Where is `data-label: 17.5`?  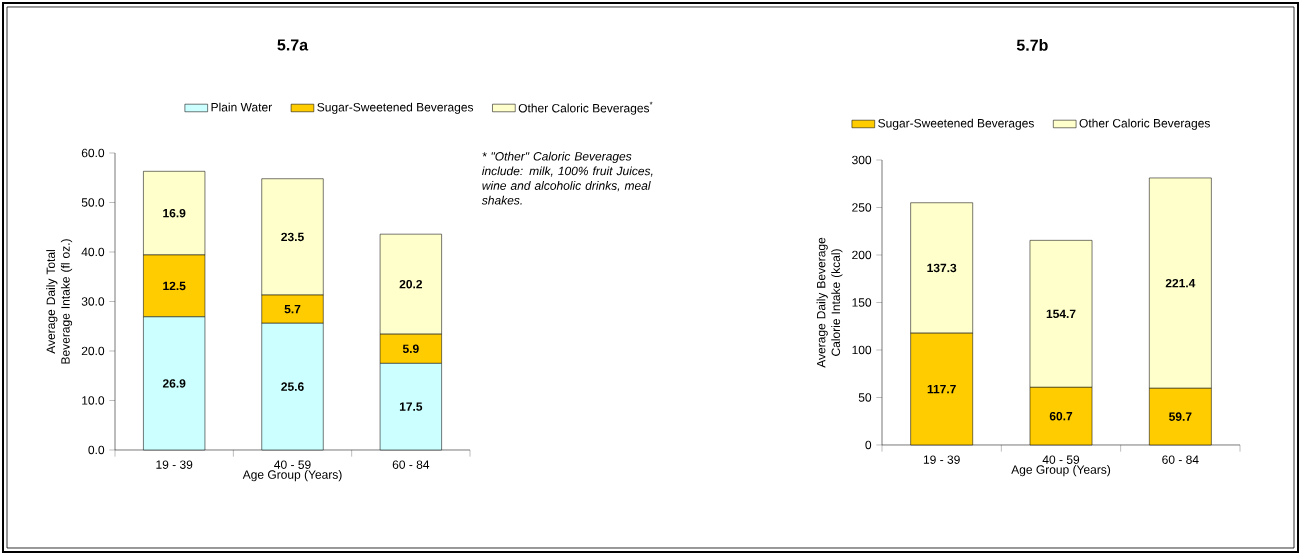 data-label: 17.5 is located at coordinates (411, 406).